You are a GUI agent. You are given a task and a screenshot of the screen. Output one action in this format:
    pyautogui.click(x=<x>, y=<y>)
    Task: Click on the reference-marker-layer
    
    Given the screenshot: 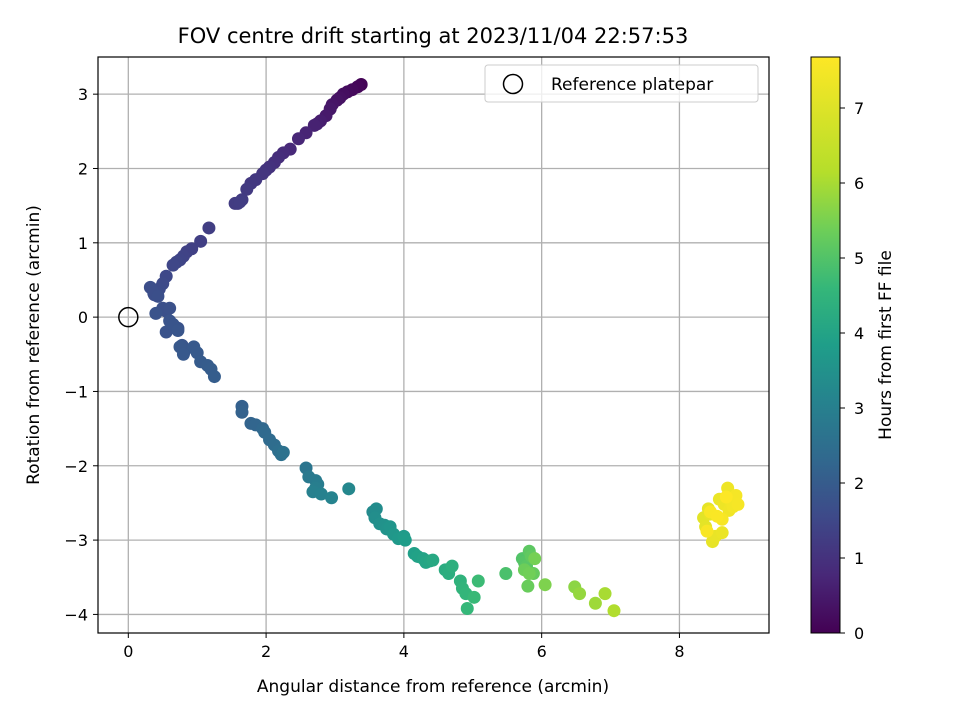 What is the action you would take?
    pyautogui.click(x=128, y=317)
    